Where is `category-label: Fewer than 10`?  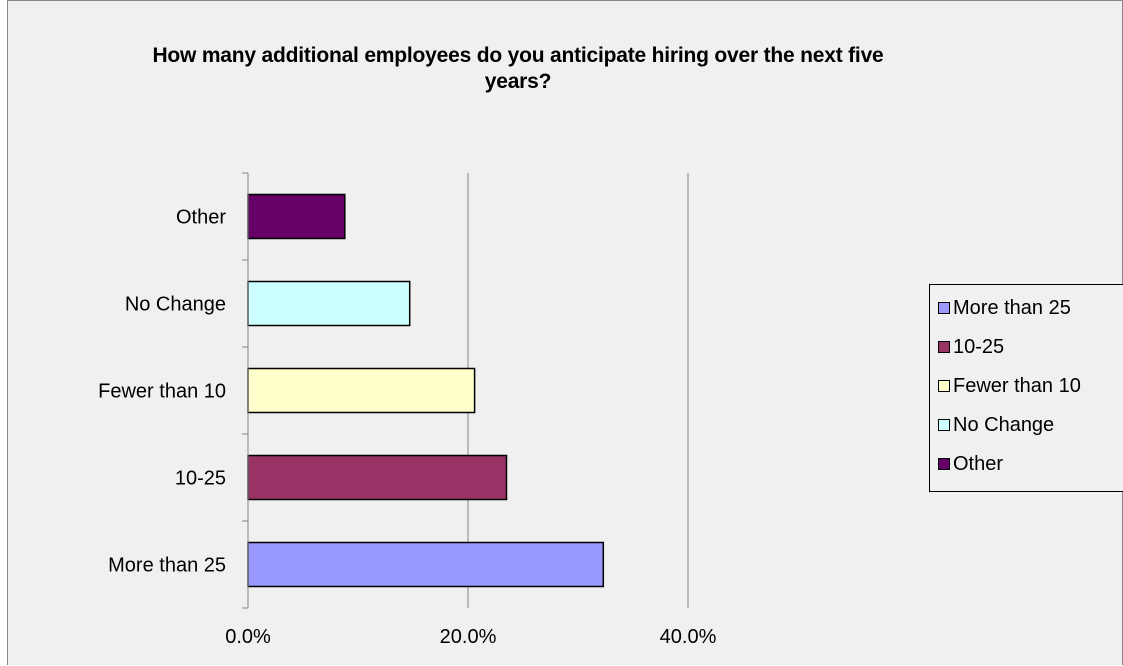 category-label: Fewer than 10 is located at coordinates (162, 392).